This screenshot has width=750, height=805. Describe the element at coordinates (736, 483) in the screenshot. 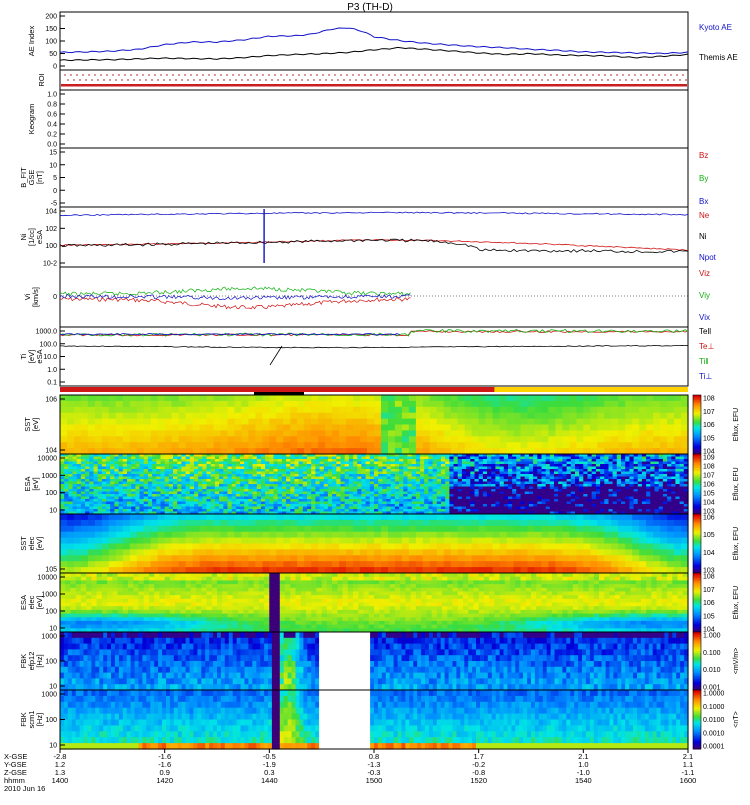

I see `esa-e-cb-label: Eflux, EFU` at that location.